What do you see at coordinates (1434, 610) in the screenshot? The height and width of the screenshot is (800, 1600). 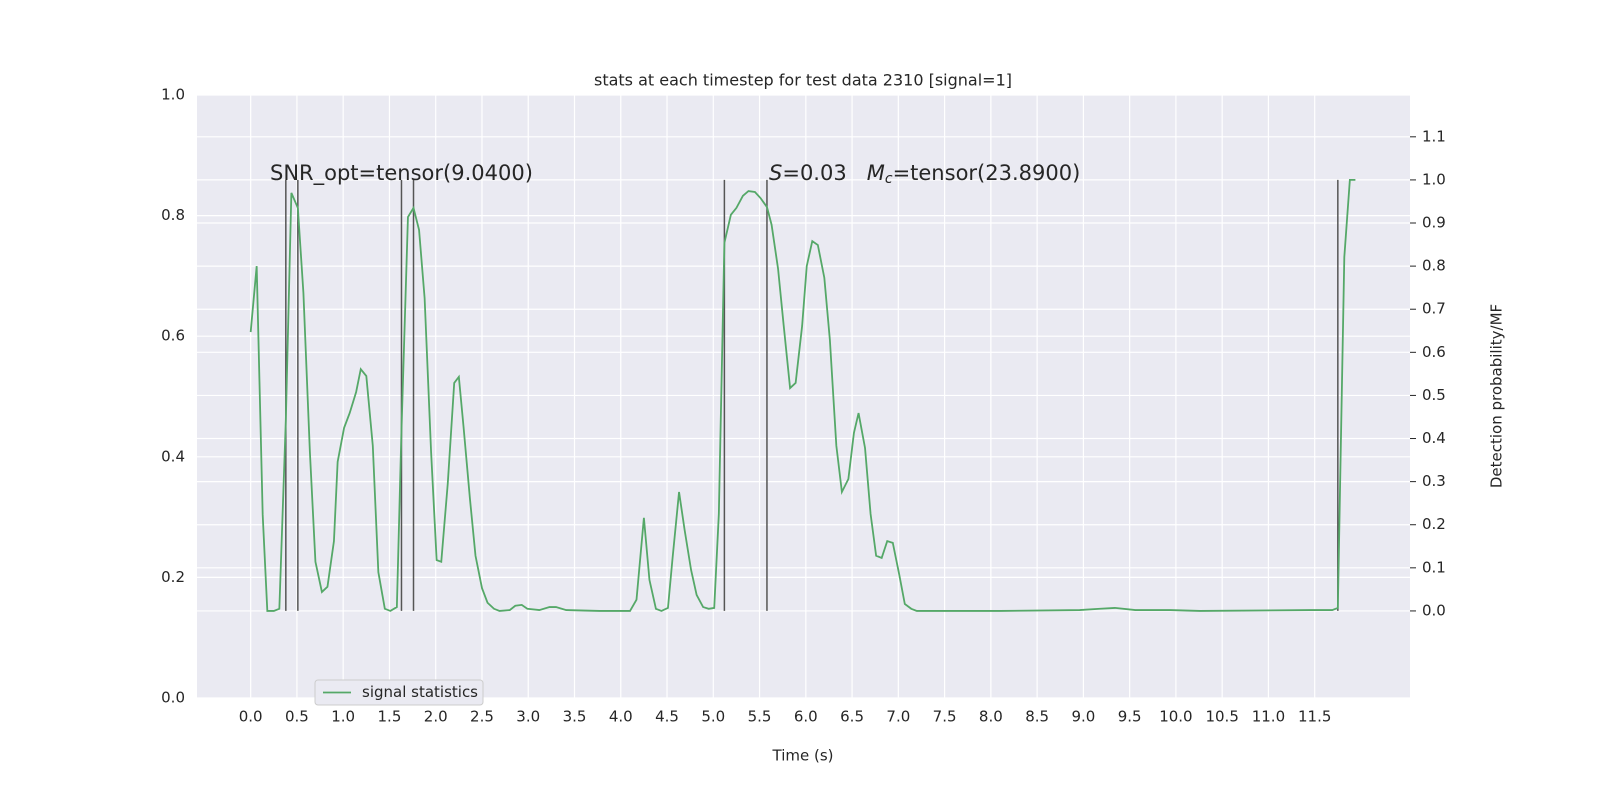 I see `y2-tick-label: 0.0` at bounding box center [1434, 610].